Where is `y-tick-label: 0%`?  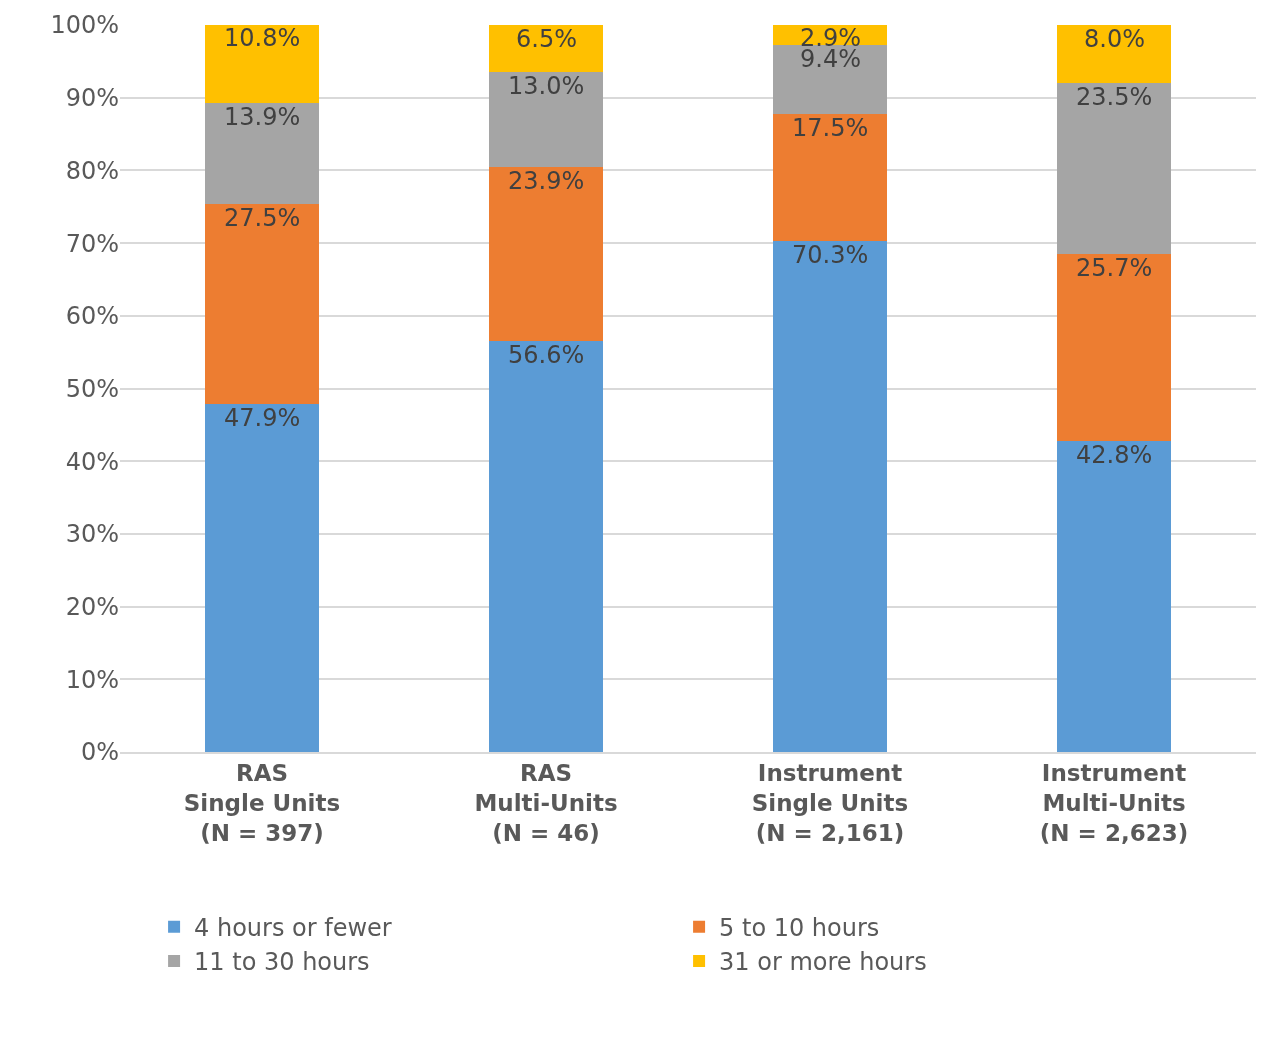 y-tick-label: 0% is located at coordinates (99, 752).